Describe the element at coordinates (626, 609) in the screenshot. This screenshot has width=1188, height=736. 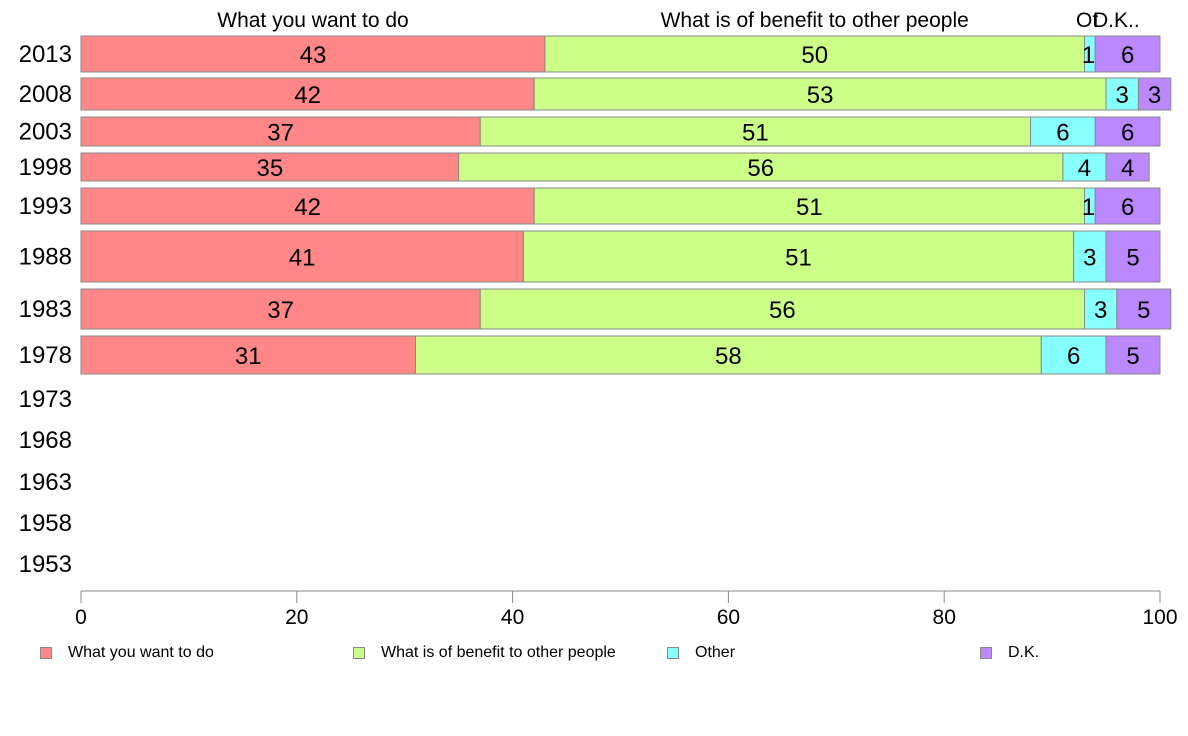
I see `x-axis: 0 20 40 60 80 100` at that location.